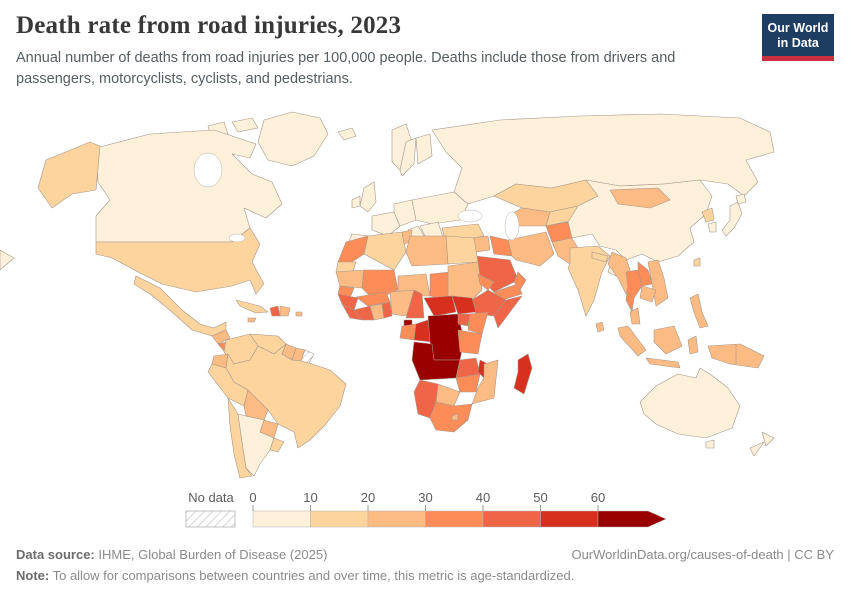  I want to click on country-malaysia, so click(635, 316).